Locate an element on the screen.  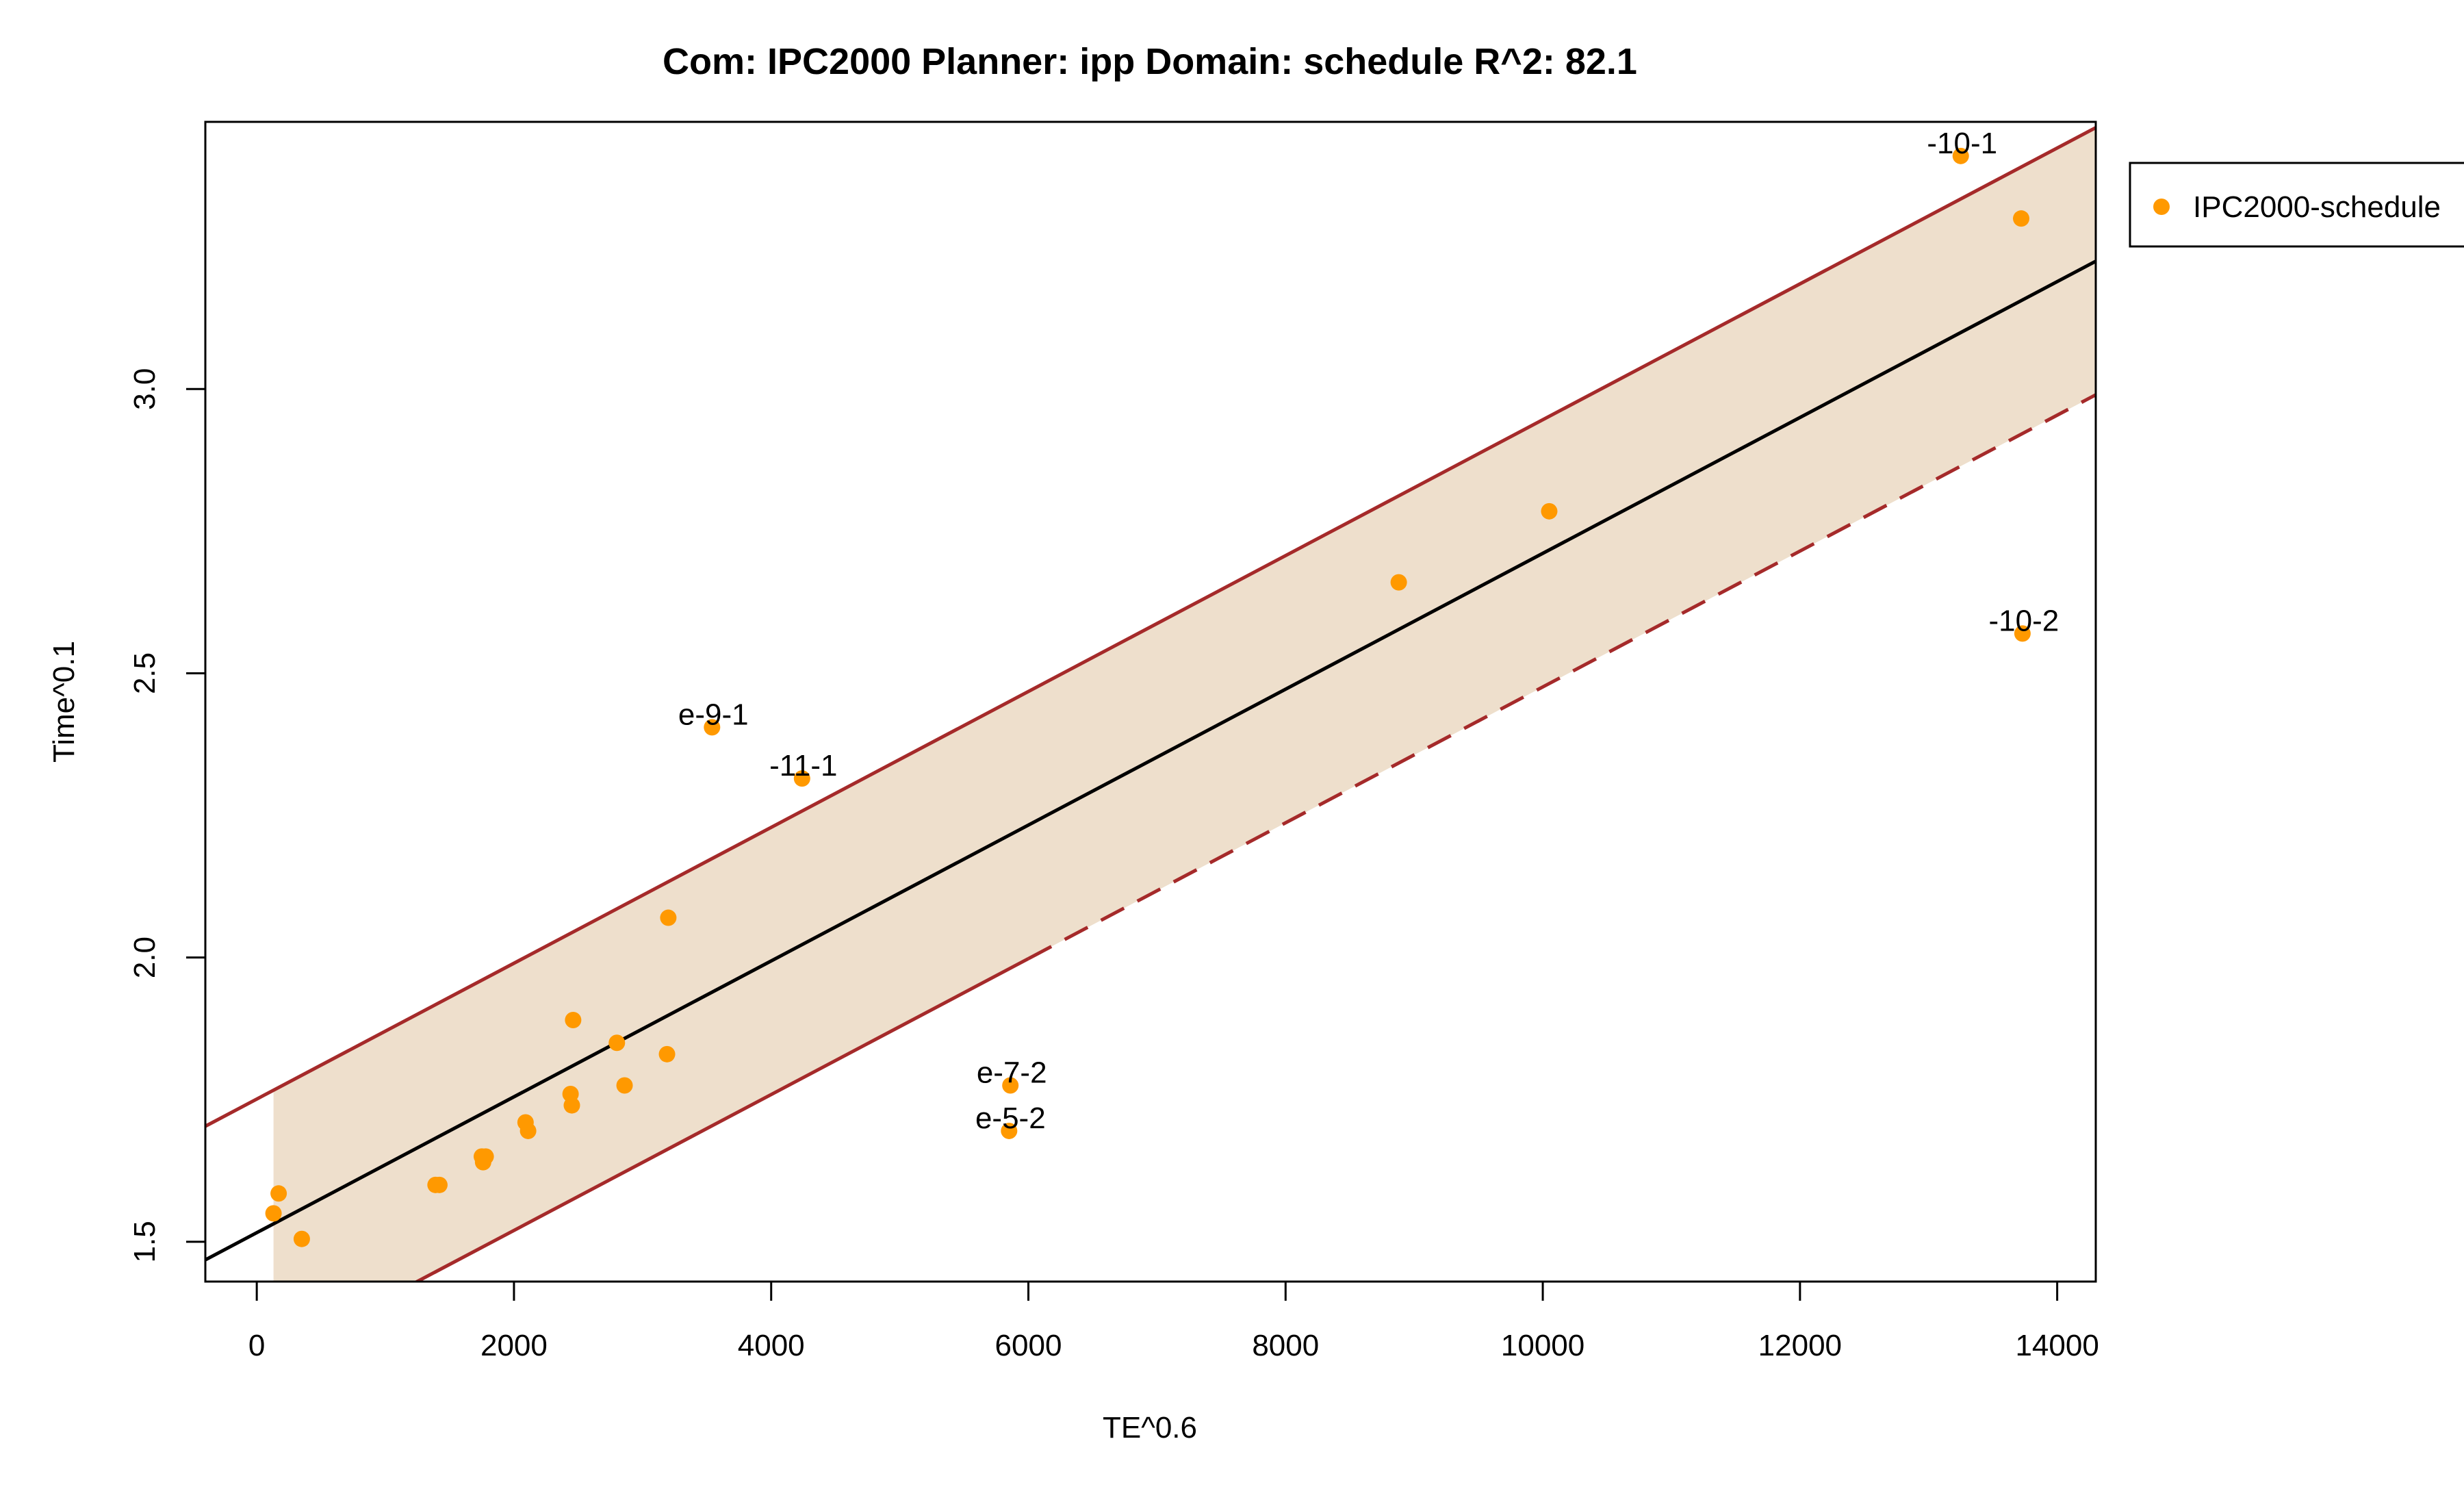
lower-band-line is located at coordinates (721, 1119).